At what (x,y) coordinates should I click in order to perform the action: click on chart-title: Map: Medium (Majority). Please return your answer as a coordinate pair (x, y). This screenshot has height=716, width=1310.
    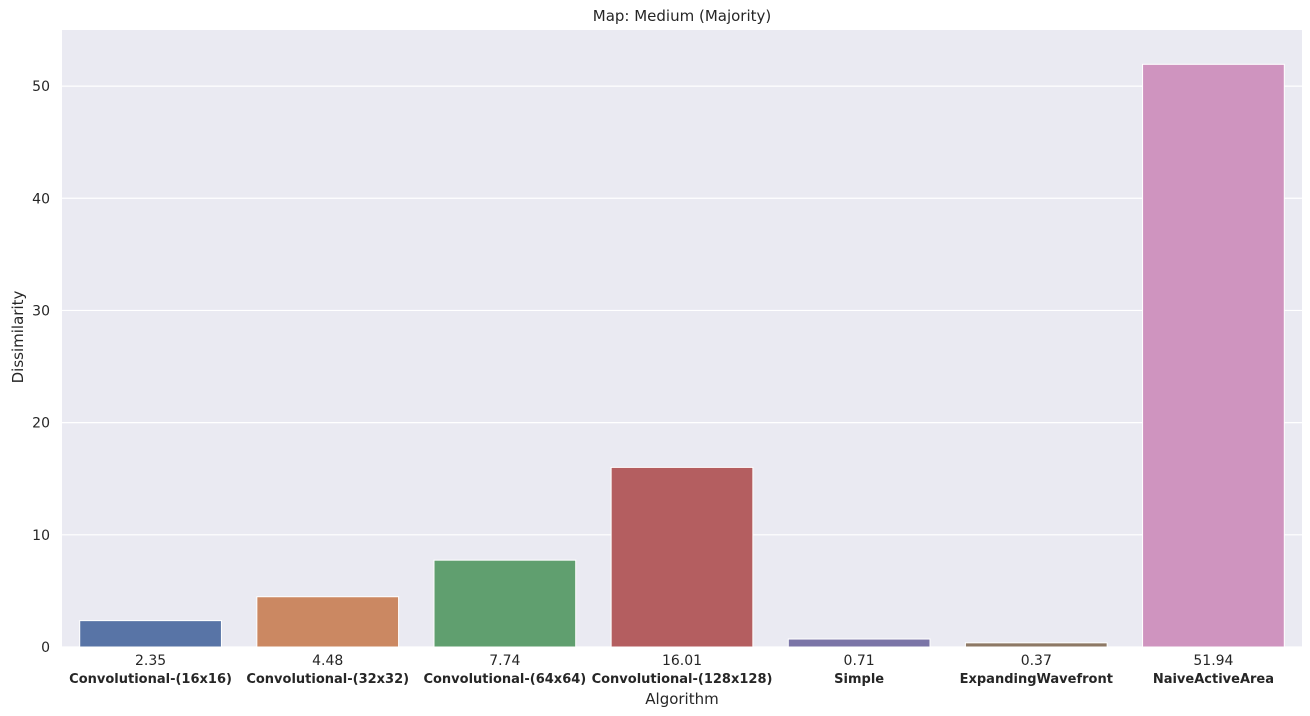
    Looking at the image, I should click on (682, 16).